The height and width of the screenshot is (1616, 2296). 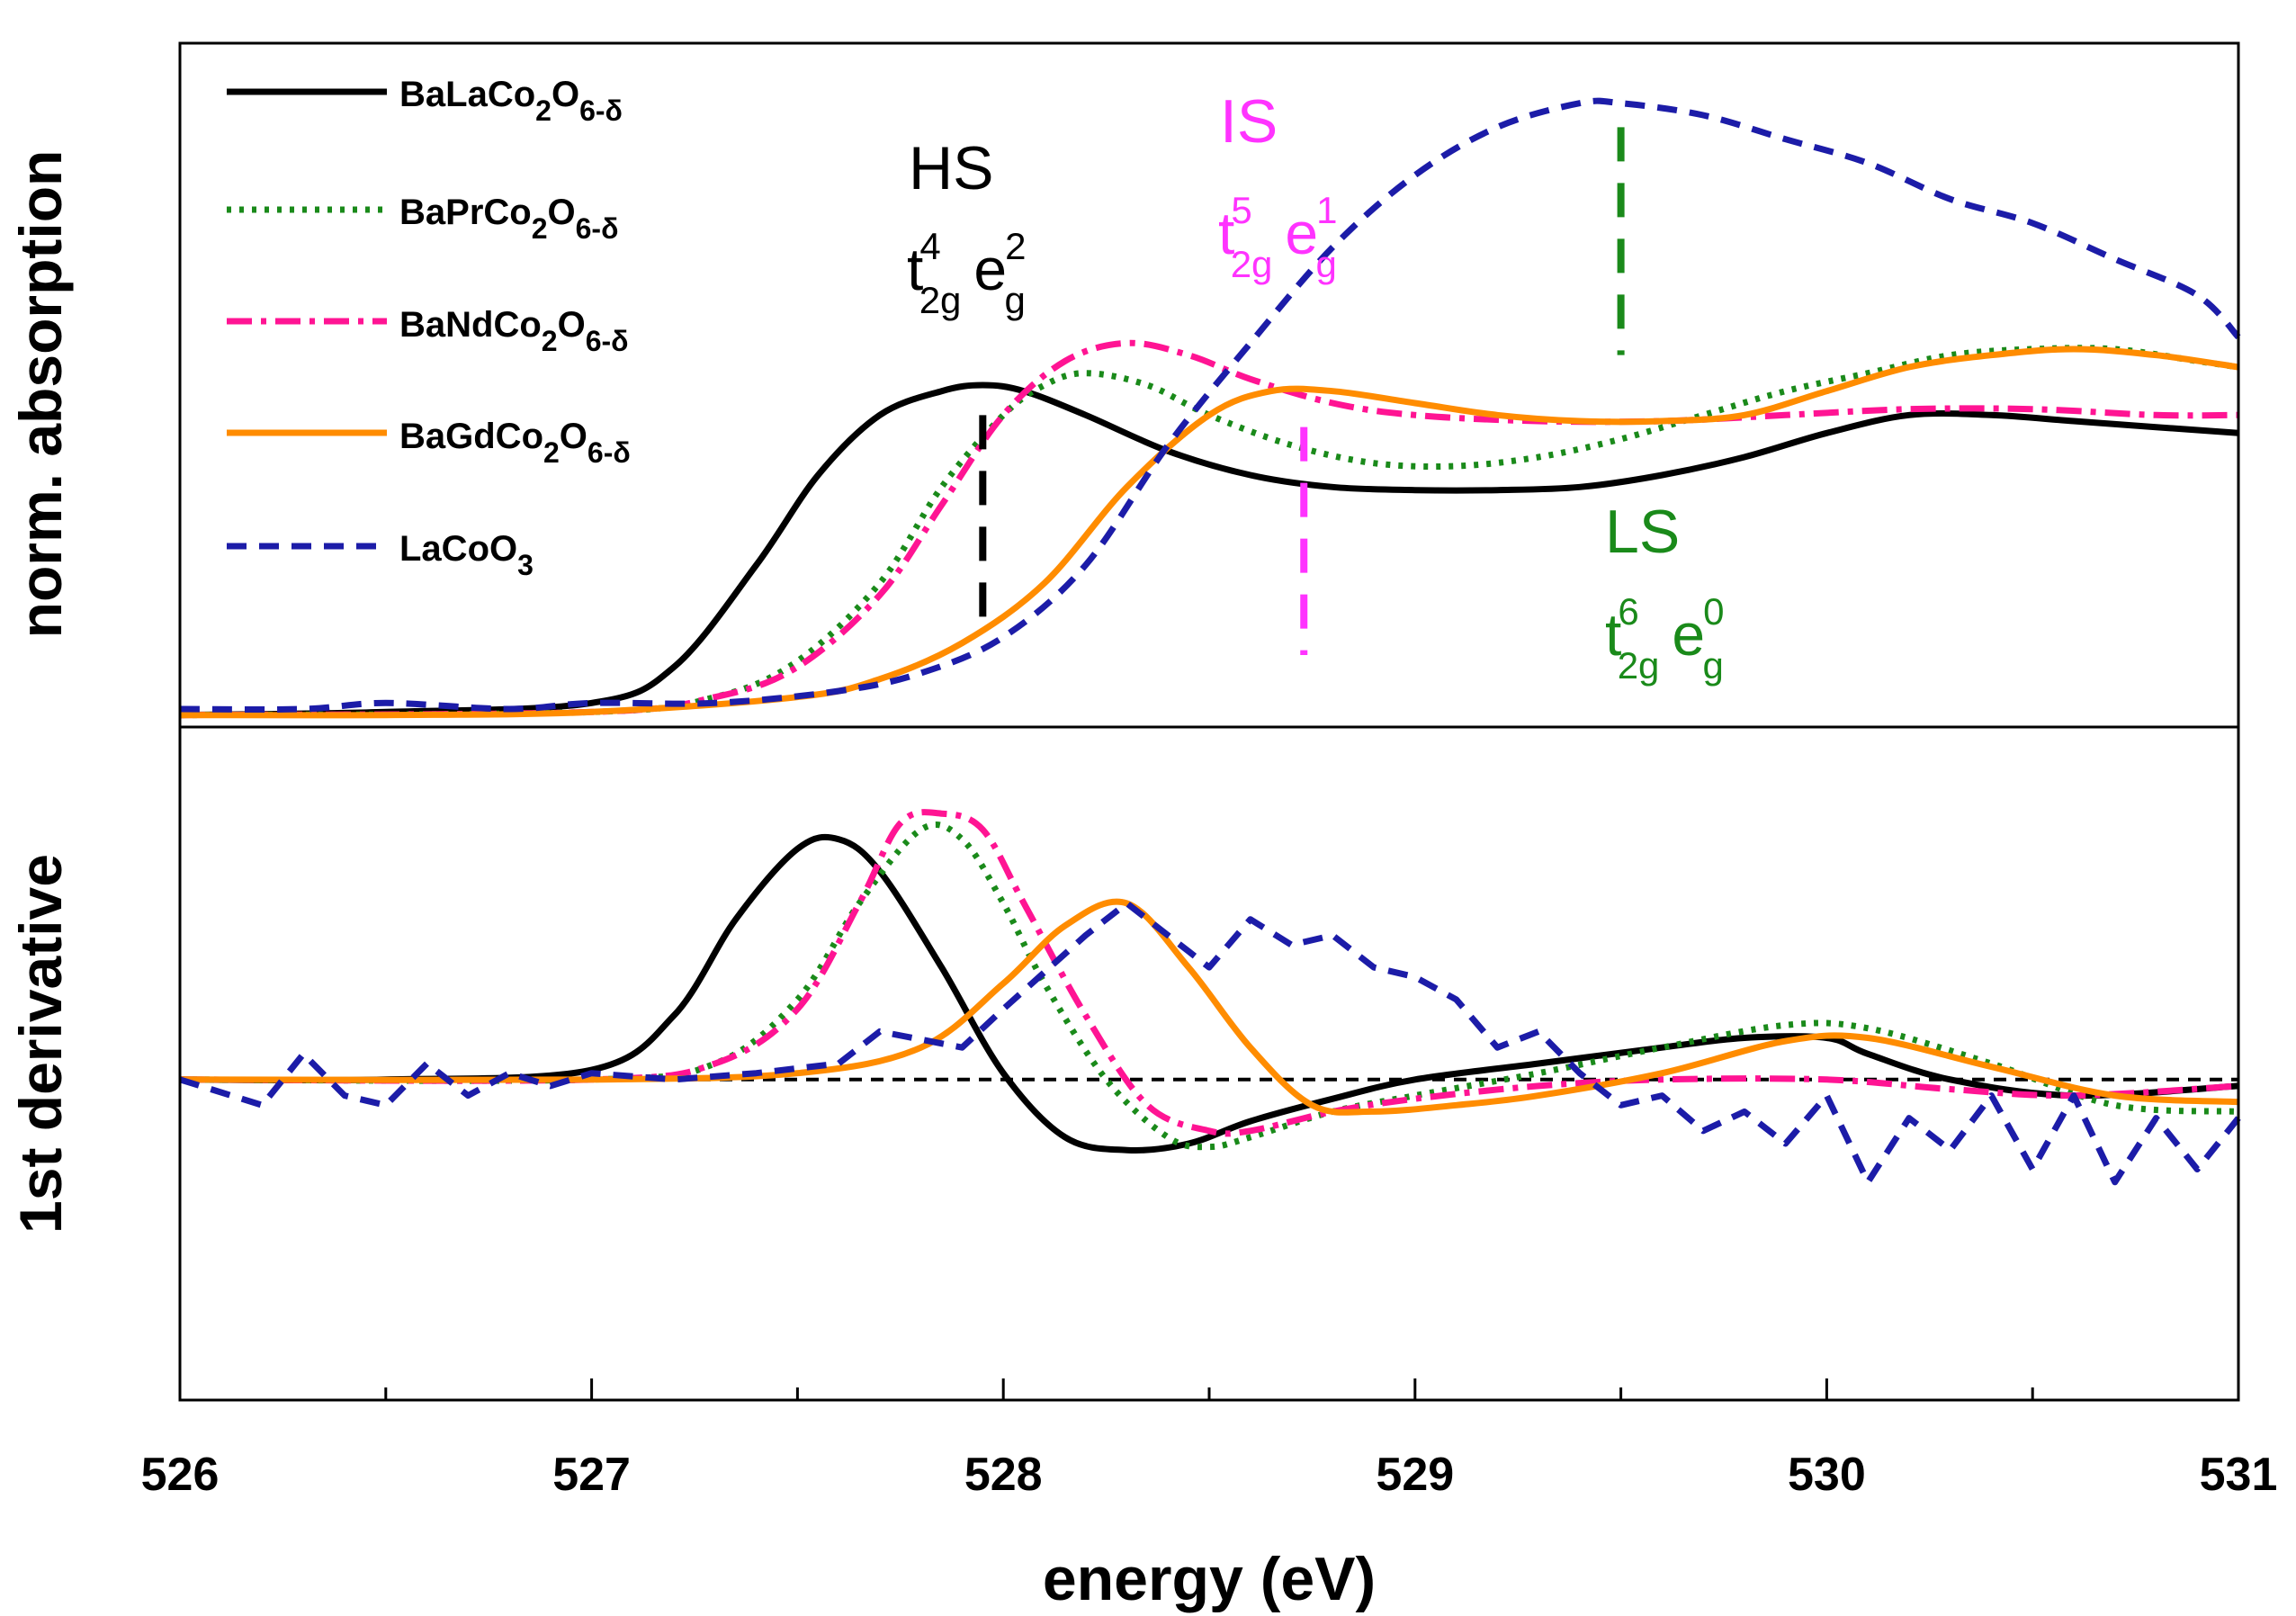 What do you see at coordinates (597, 229) in the screenshot?
I see `legend-baprco-sub6d: 6-δ` at bounding box center [597, 229].